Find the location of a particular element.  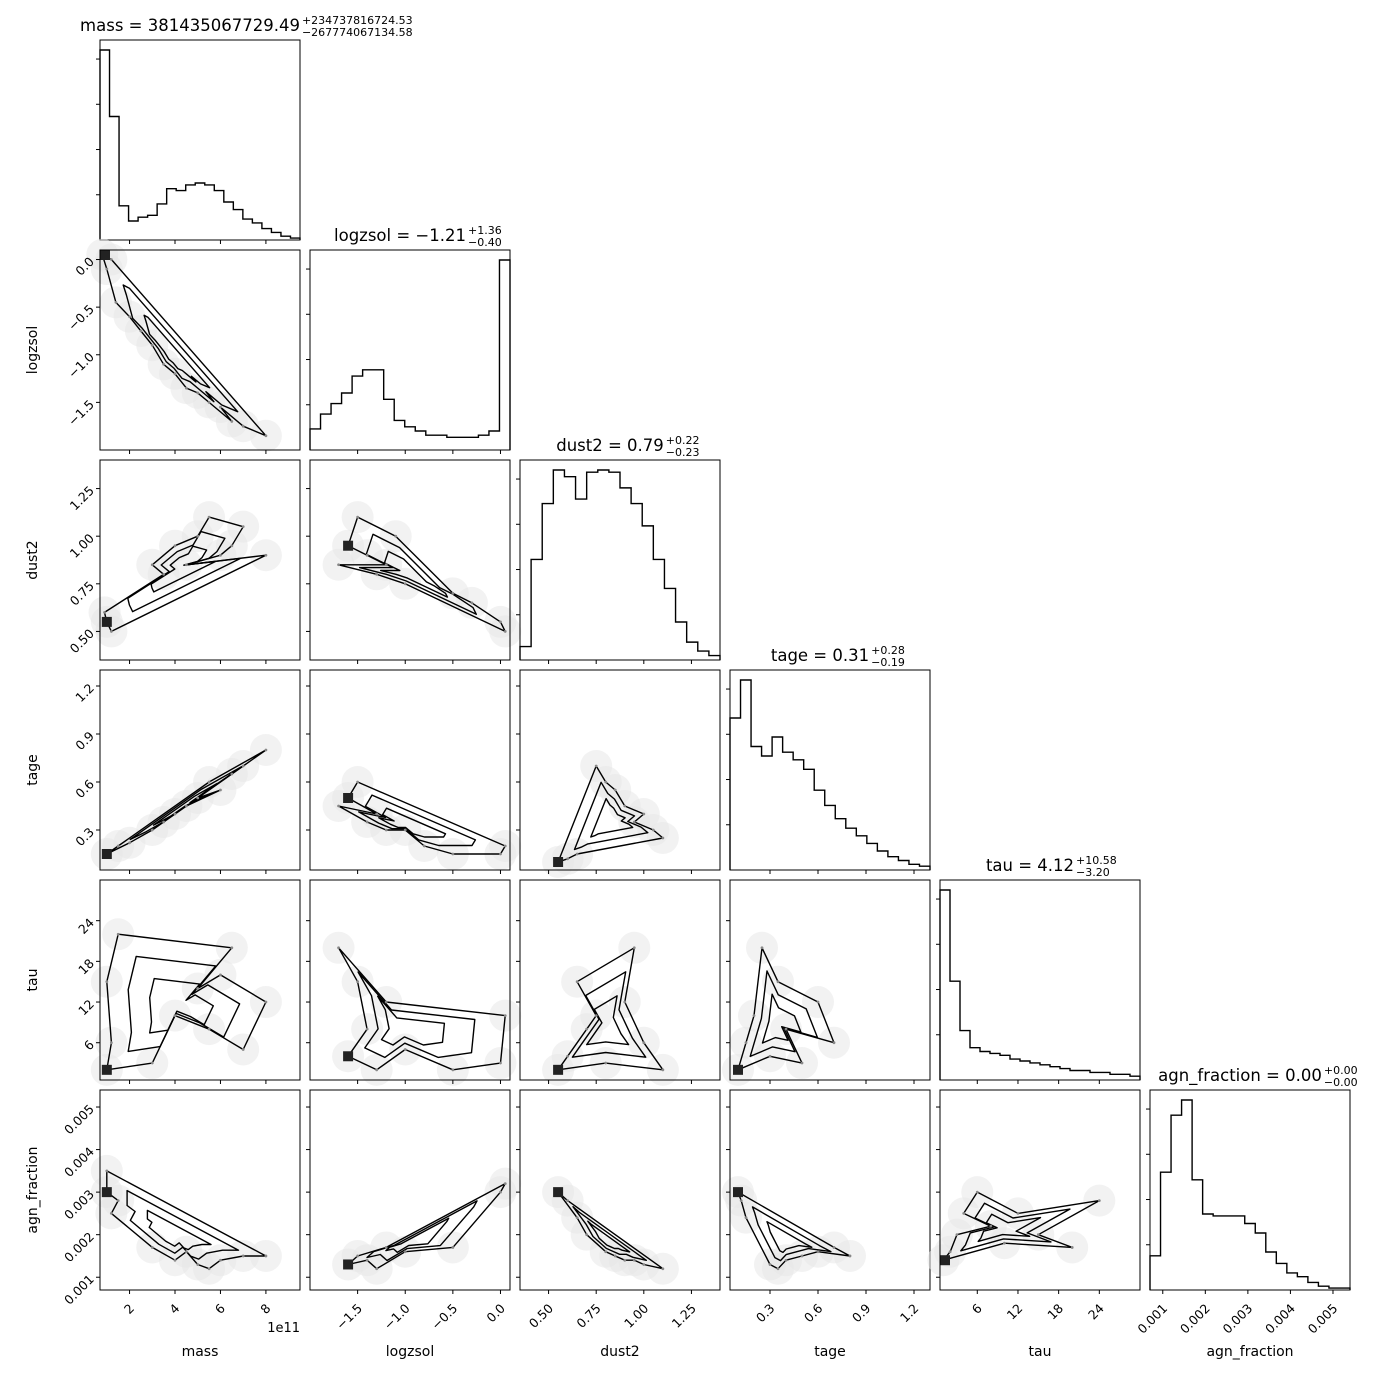

xlabel-logzsol: logzsol is located at coordinates (410, 1352).